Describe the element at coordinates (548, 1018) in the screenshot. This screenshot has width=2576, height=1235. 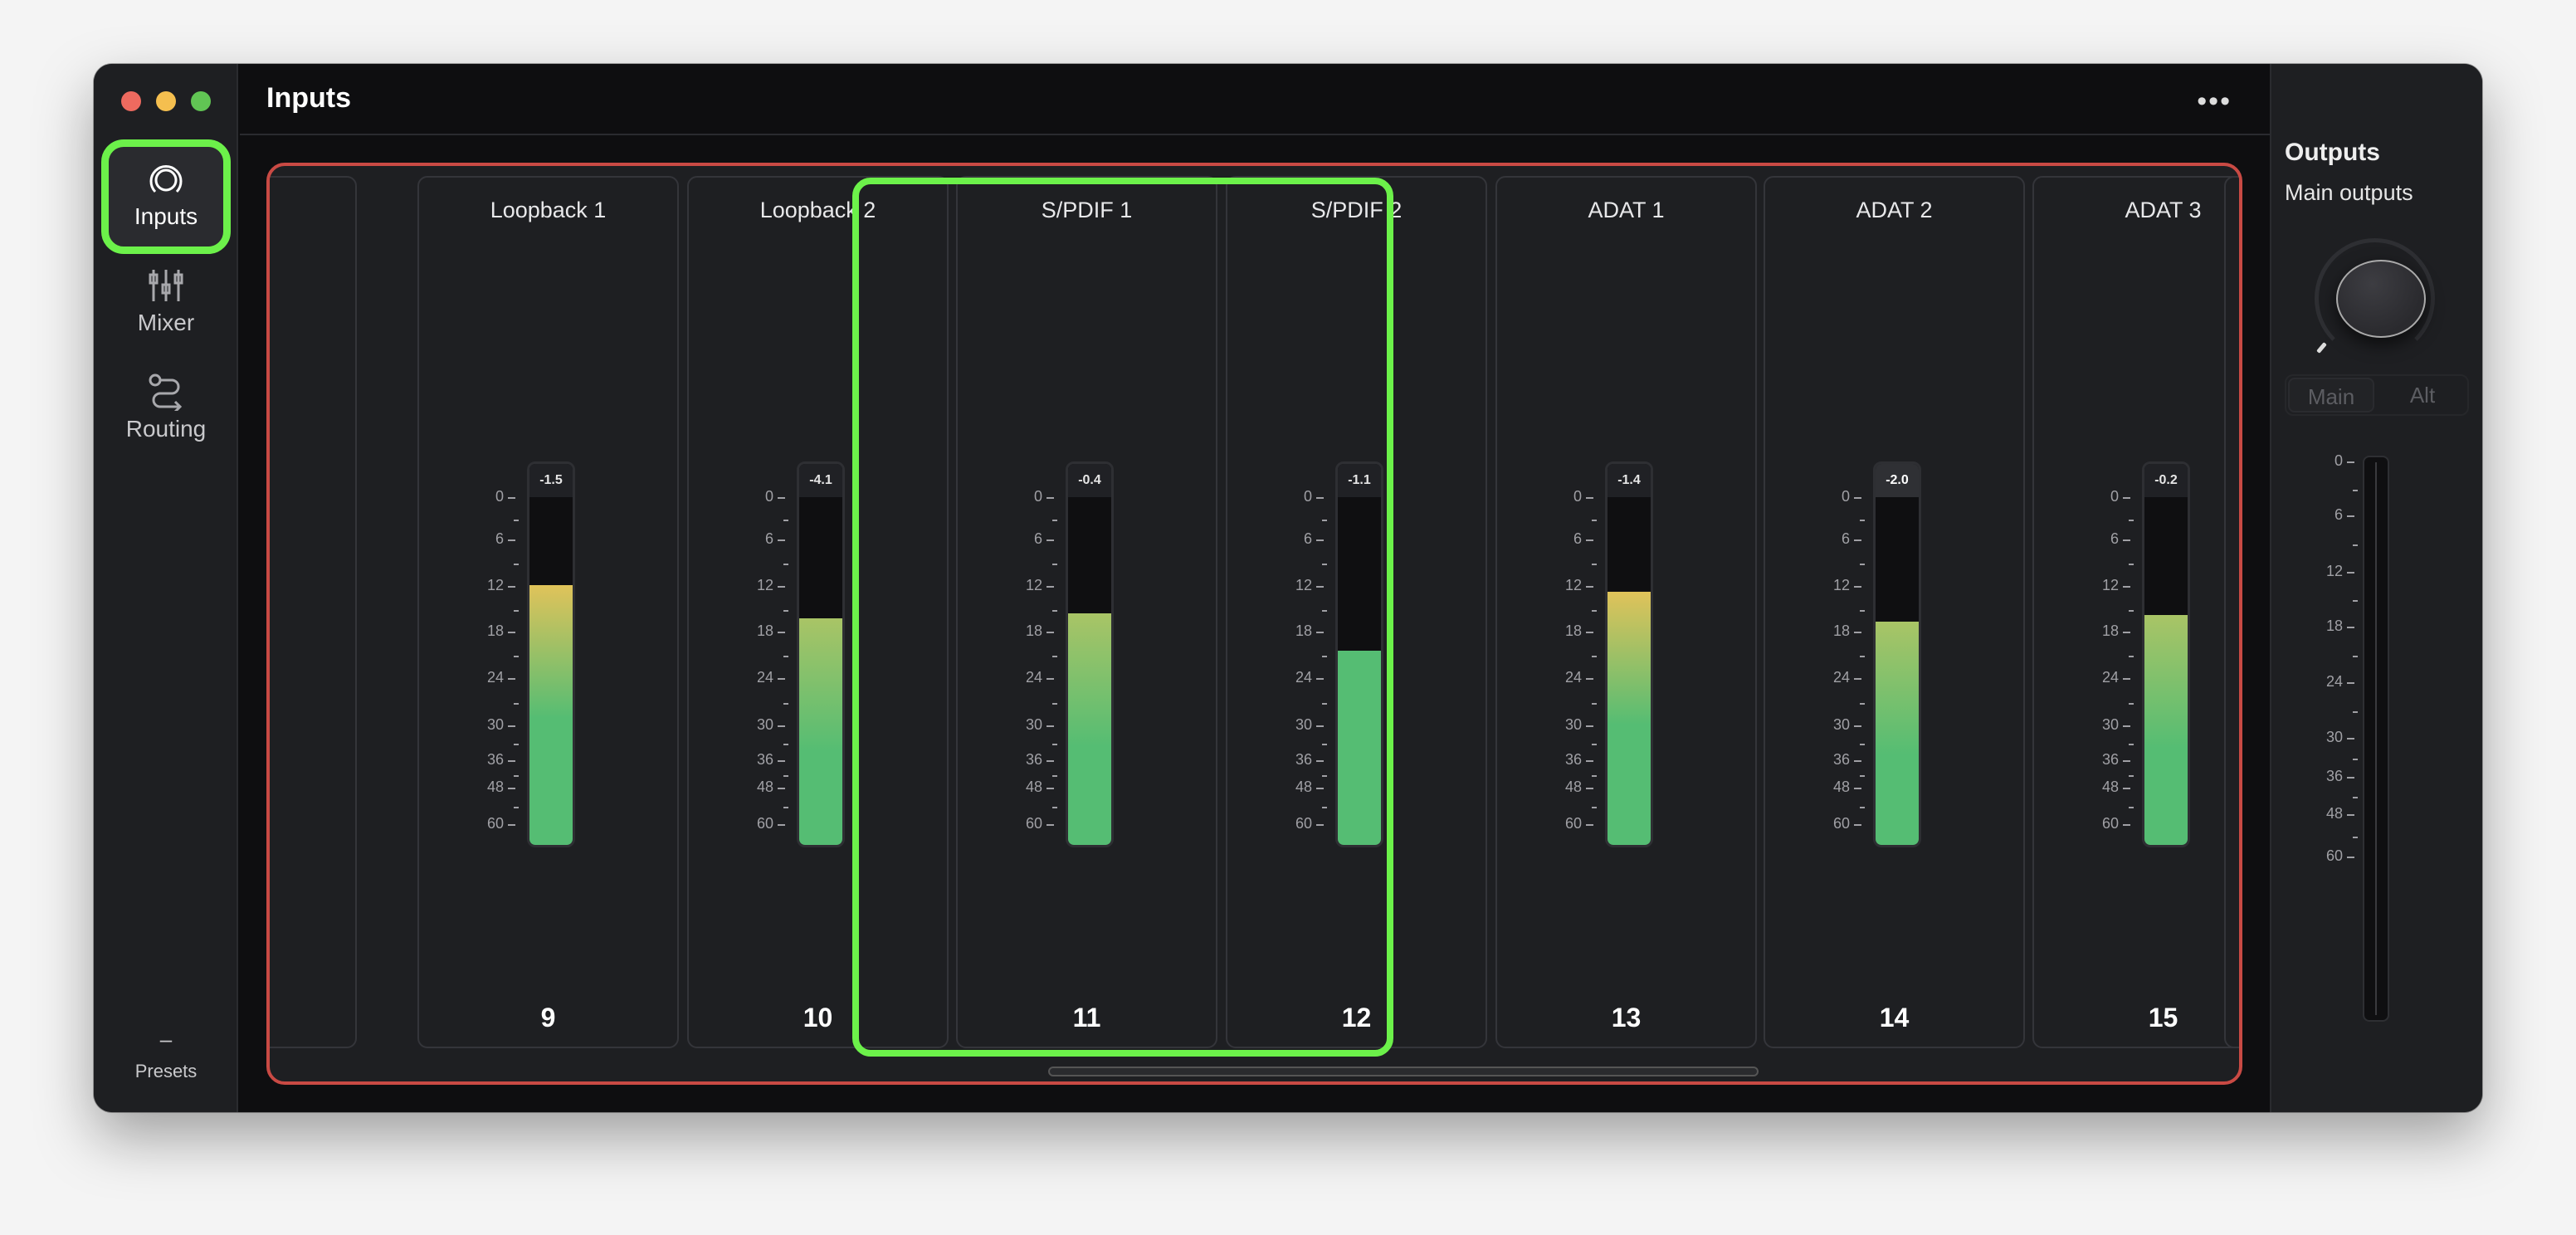
I see `channel-number: 9` at that location.